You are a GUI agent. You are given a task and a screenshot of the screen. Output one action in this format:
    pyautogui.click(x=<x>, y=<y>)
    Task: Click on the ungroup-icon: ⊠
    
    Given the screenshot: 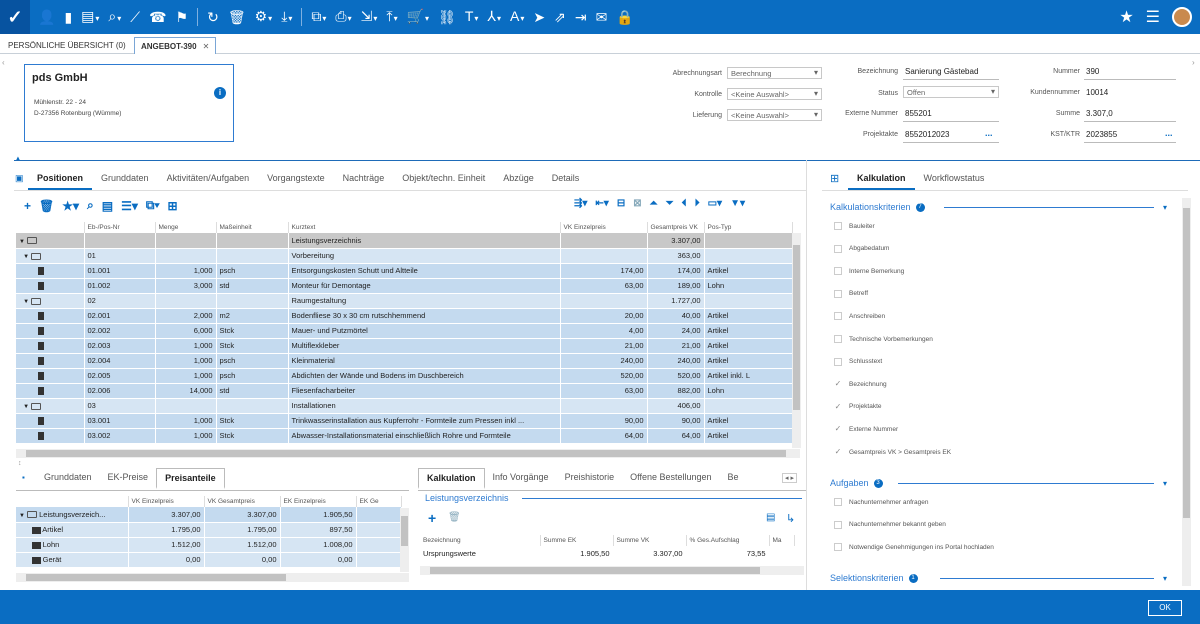 What is the action you would take?
    pyautogui.click(x=637, y=203)
    